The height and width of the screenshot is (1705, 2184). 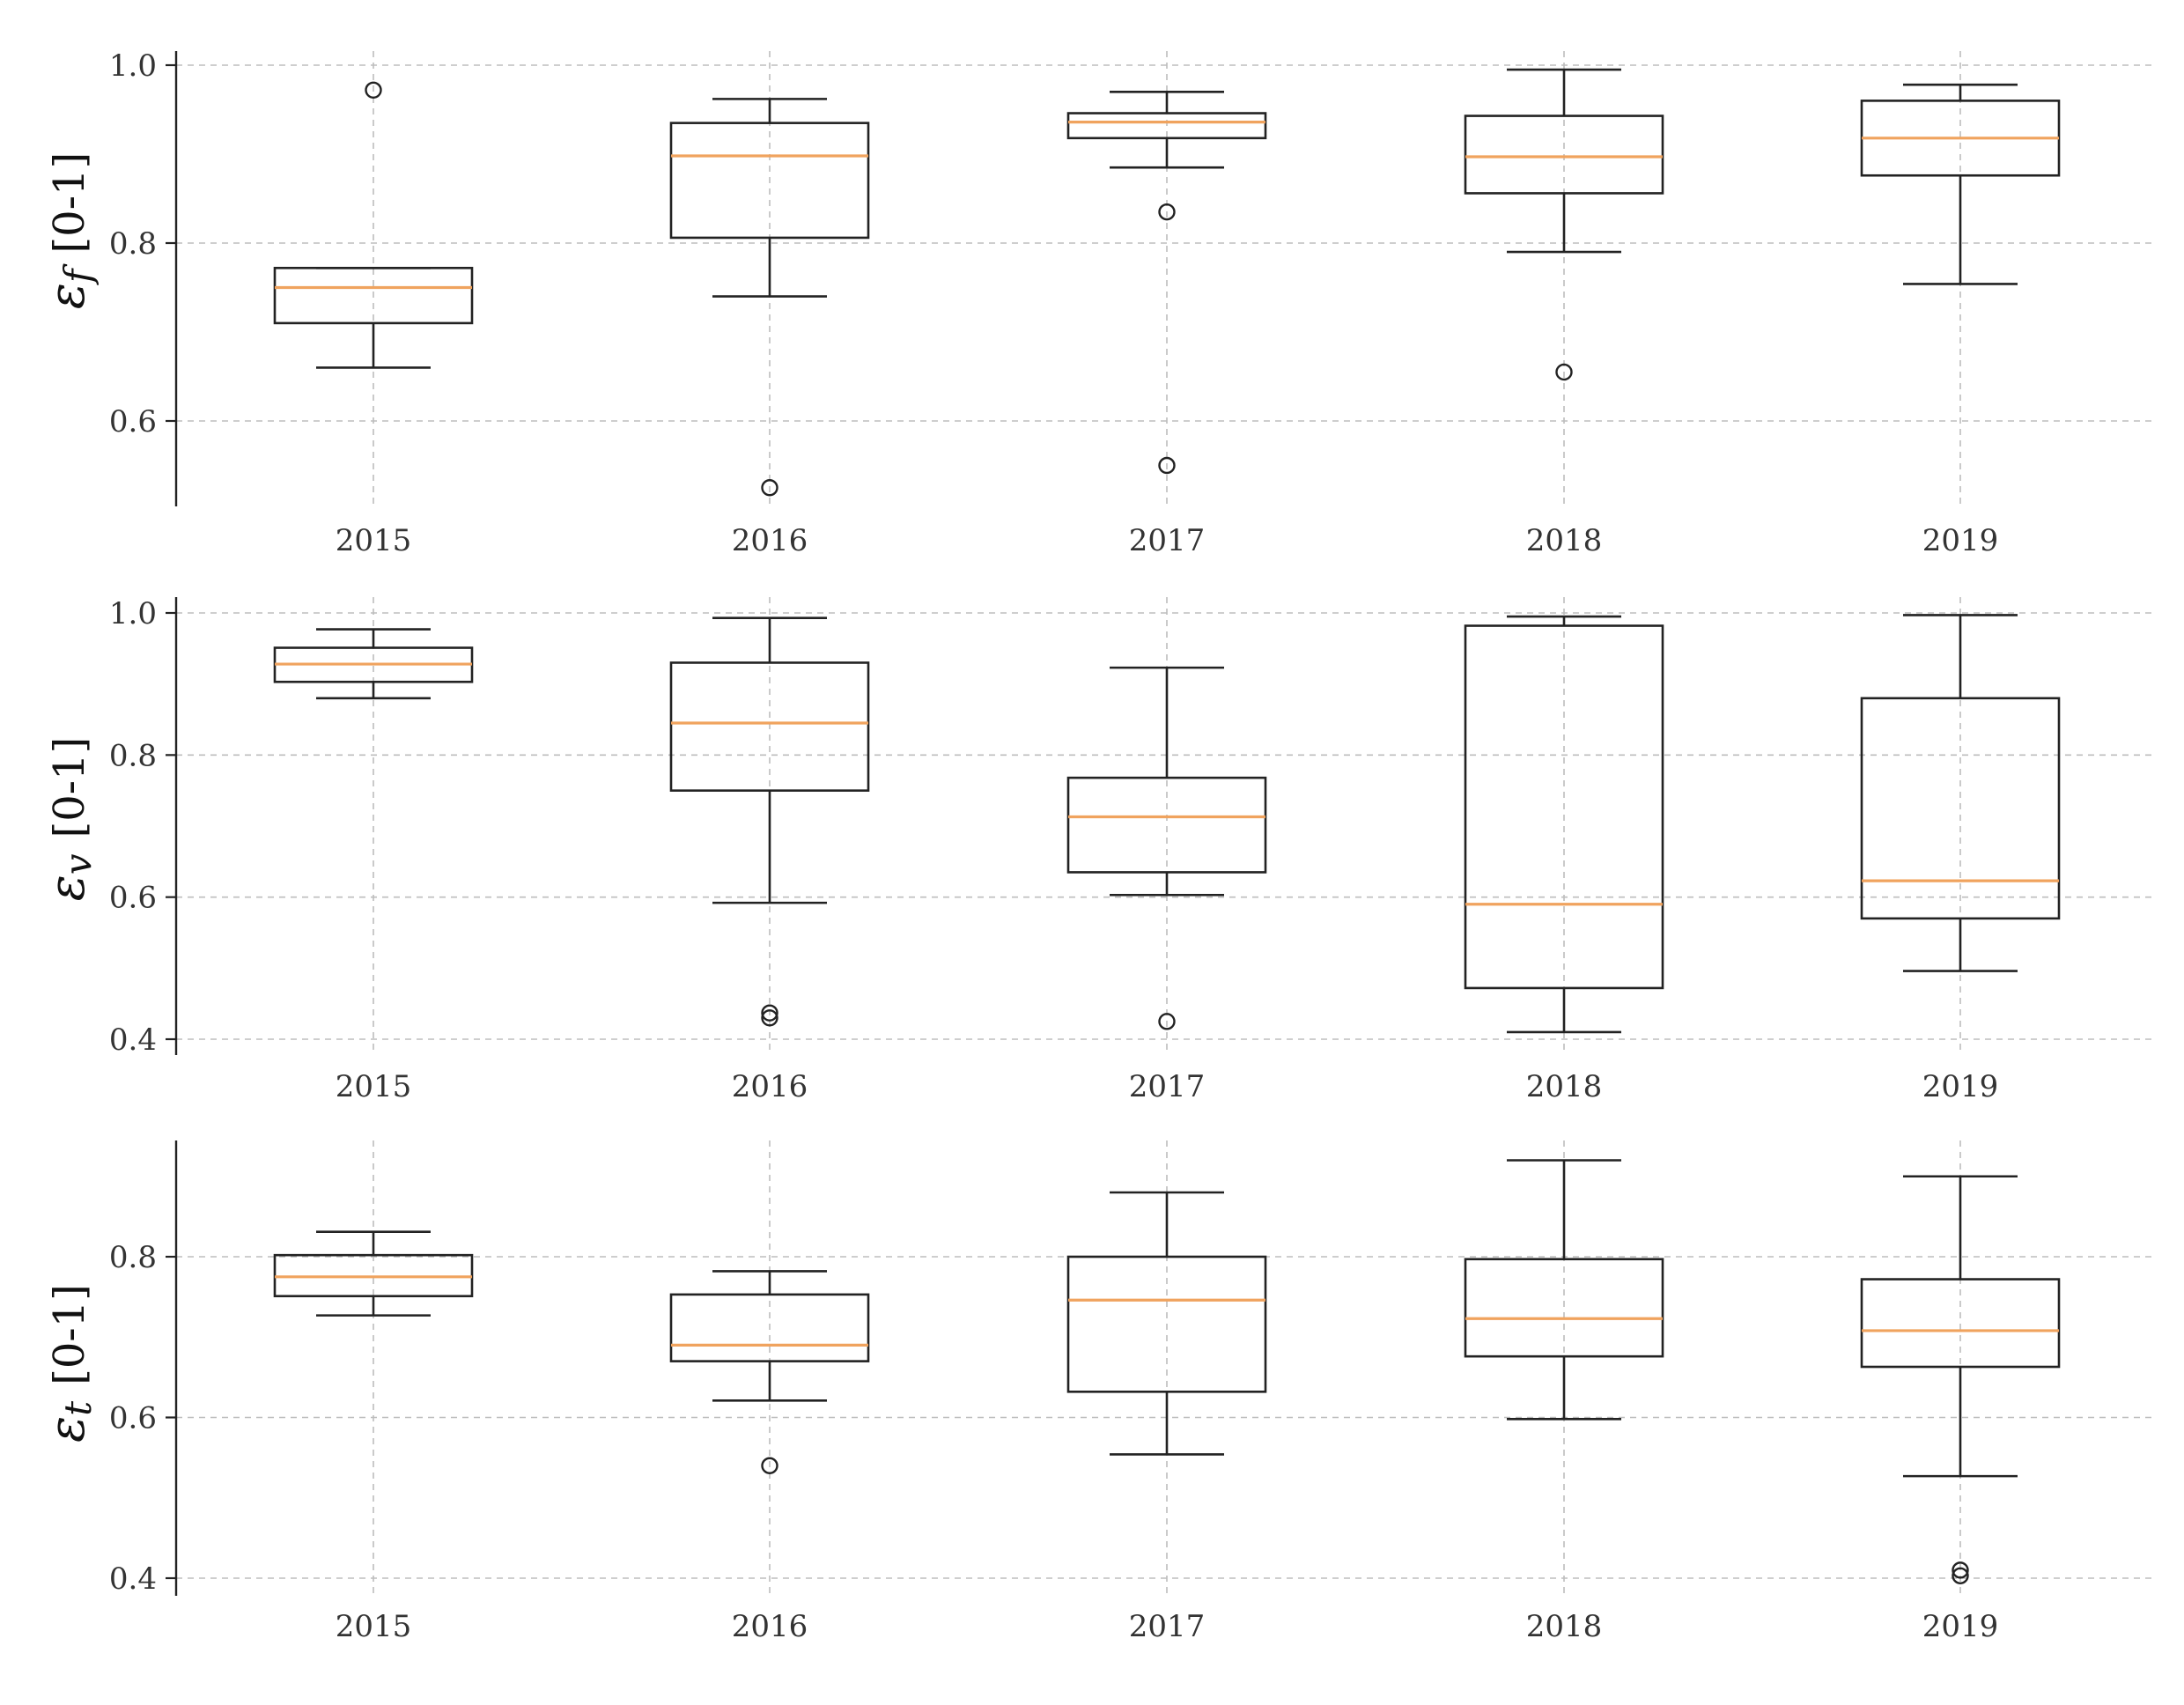 I want to click on y-axis-label: εf [0-1], so click(x=69, y=231).